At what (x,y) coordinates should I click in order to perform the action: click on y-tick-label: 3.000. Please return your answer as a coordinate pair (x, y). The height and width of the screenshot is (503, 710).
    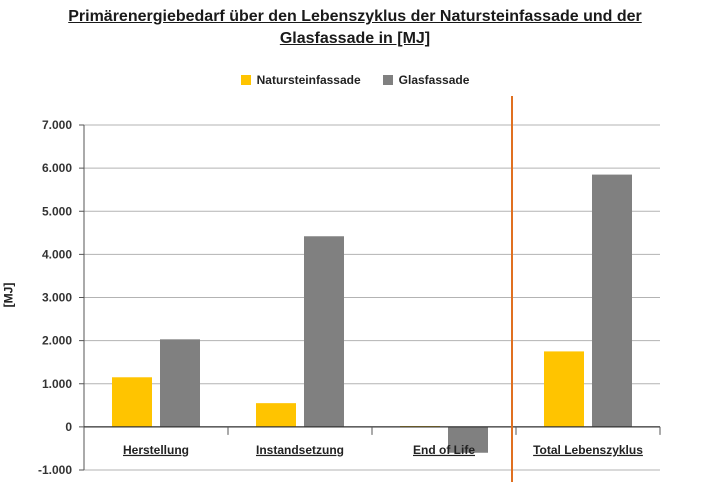
    Looking at the image, I should click on (57, 298).